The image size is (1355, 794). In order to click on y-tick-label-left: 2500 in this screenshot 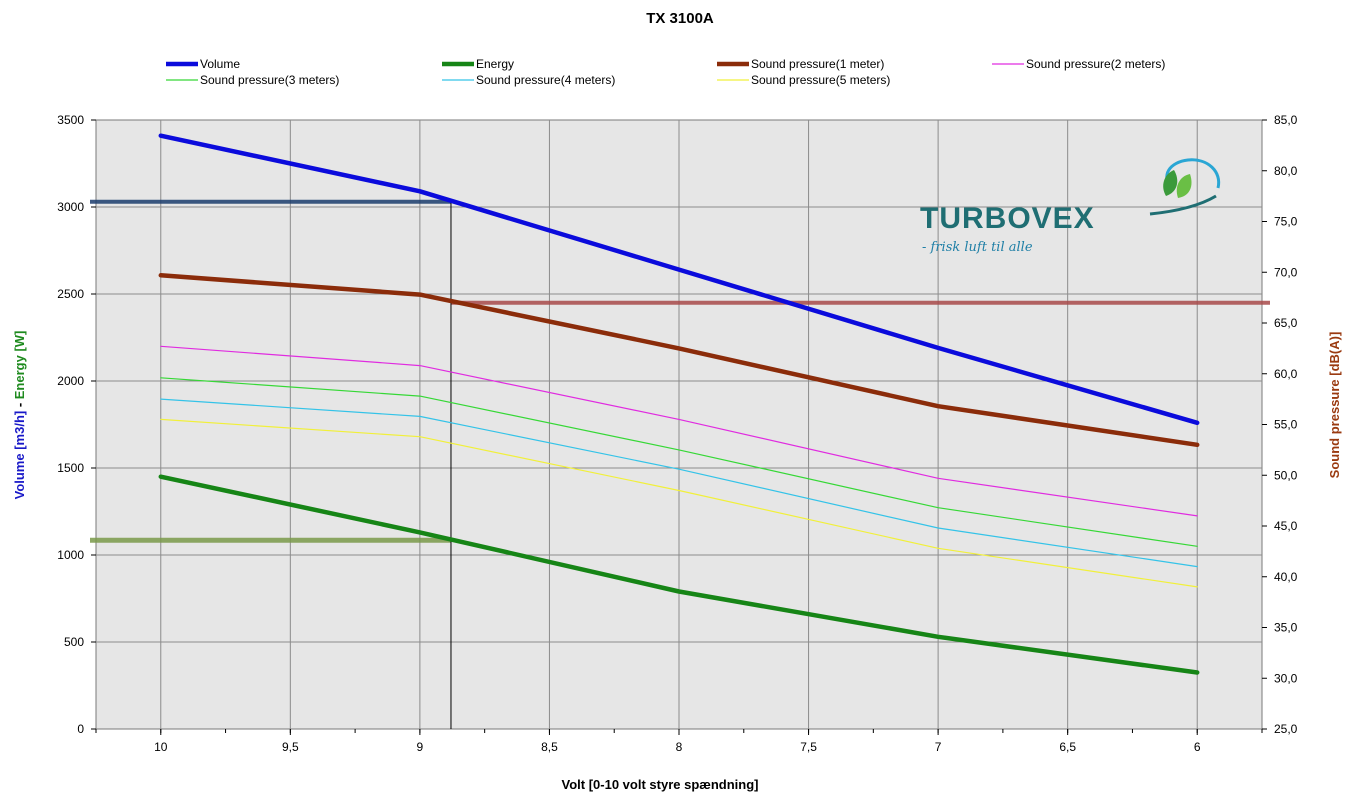, I will do `click(70, 294)`.